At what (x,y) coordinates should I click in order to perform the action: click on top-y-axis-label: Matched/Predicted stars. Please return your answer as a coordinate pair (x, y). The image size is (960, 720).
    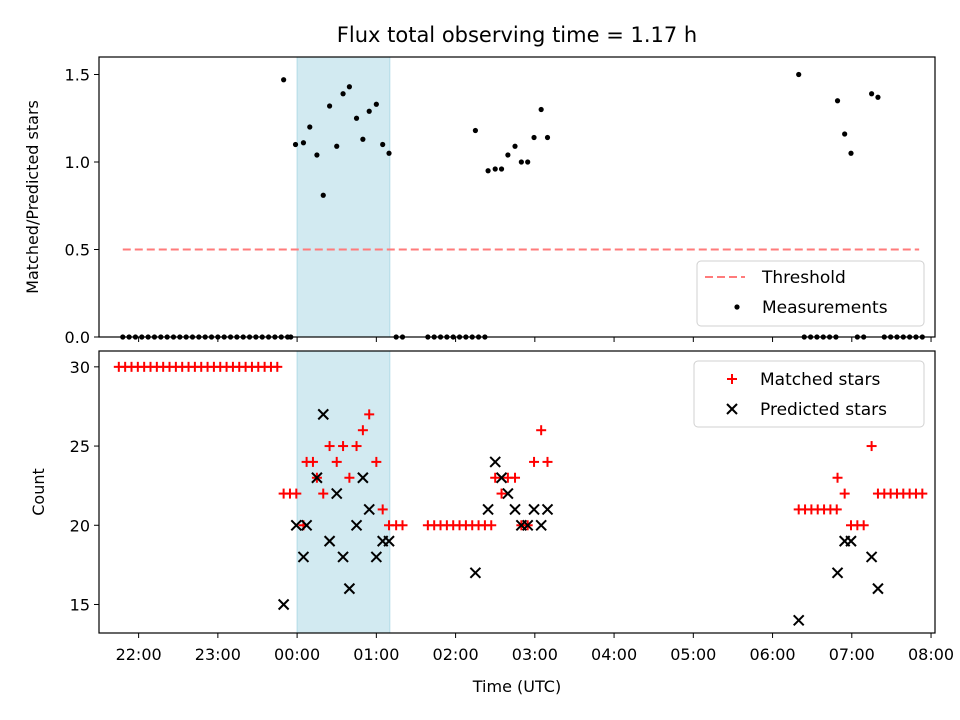
    Looking at the image, I should click on (32, 197).